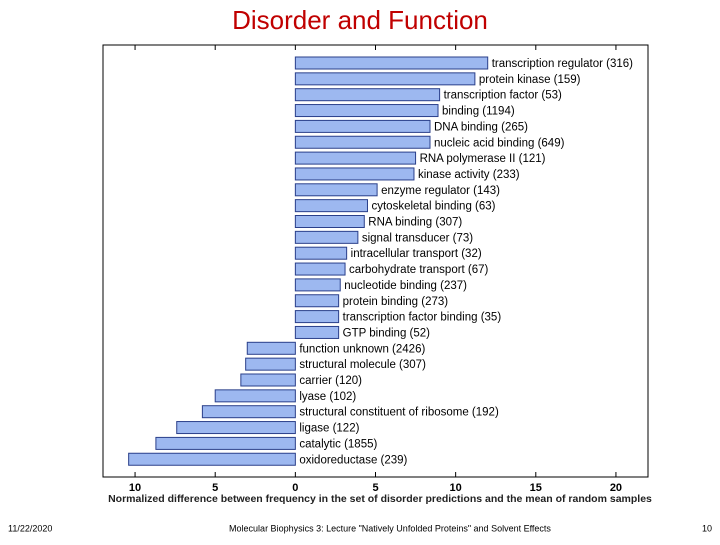  Describe the element at coordinates (416, 254) in the screenshot. I see `bar-label: intracellular transport (32)` at that location.